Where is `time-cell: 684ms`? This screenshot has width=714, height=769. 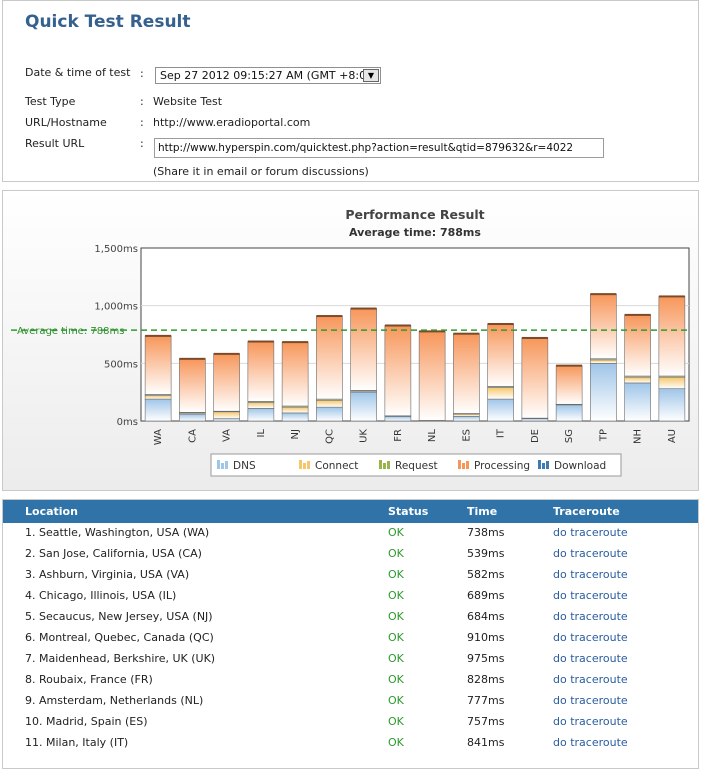 time-cell: 684ms is located at coordinates (486, 616).